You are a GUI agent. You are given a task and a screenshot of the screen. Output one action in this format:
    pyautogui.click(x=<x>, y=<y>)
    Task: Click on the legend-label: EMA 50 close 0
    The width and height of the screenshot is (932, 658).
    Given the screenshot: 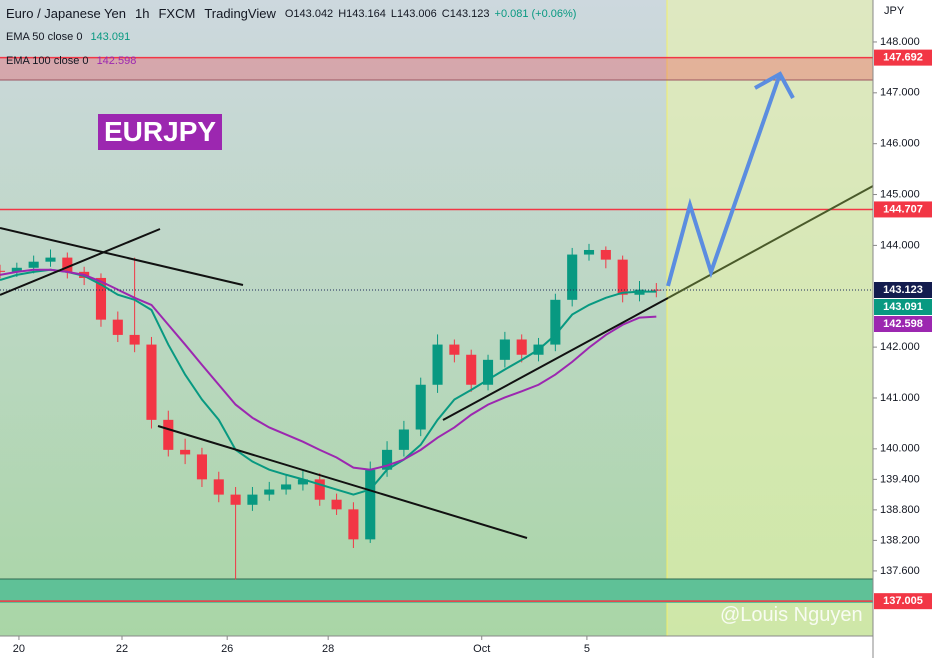 What is the action you would take?
    pyautogui.click(x=44, y=37)
    